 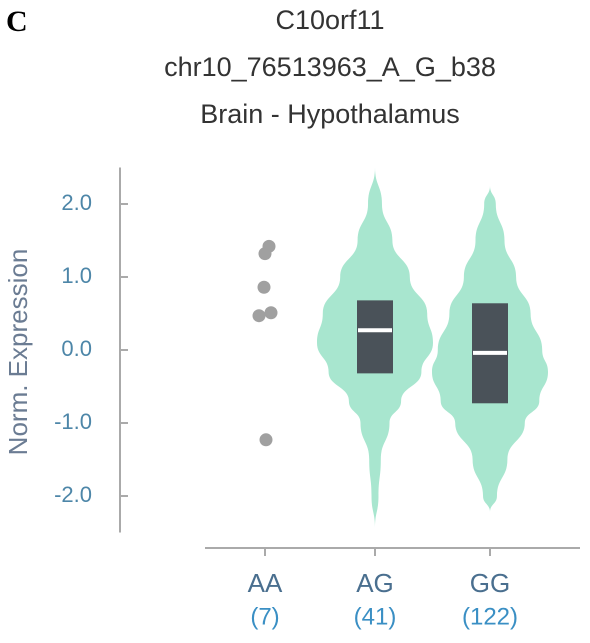 I want to click on y-tick-label: 2.0, so click(x=76, y=202).